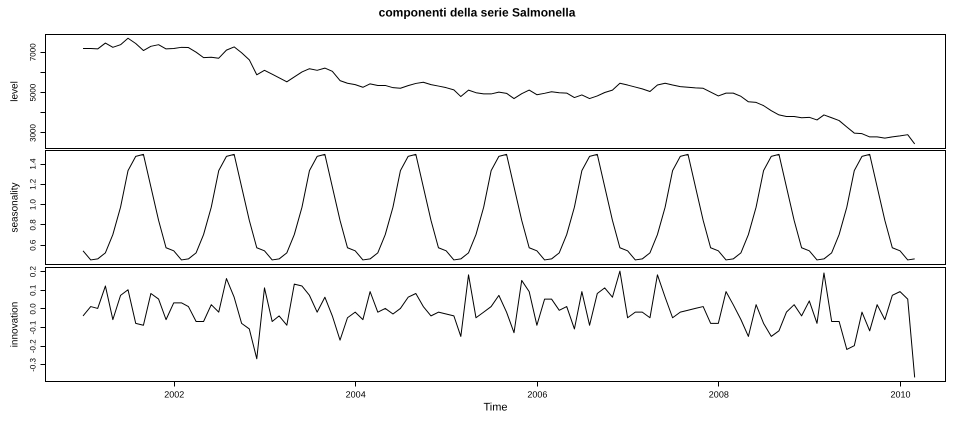 This screenshot has width=962, height=430. What do you see at coordinates (33, 224) in the screenshot?
I see `y-tick-label: 0.8` at bounding box center [33, 224].